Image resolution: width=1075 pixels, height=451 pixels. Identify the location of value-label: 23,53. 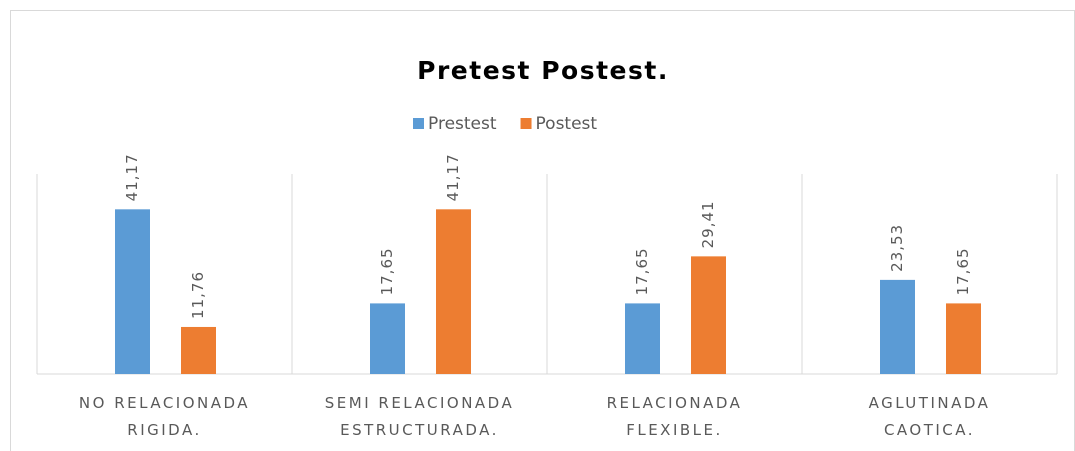
(897, 248).